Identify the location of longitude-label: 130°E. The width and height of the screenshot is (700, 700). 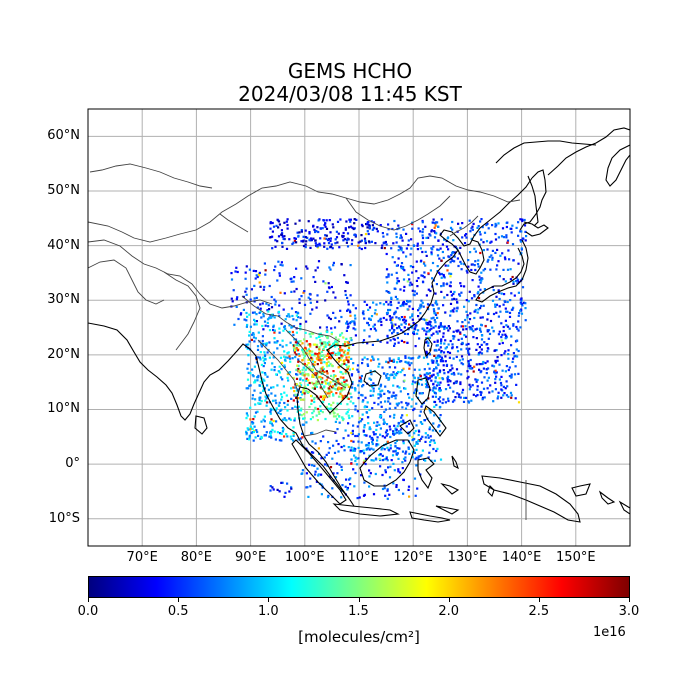
(467, 557).